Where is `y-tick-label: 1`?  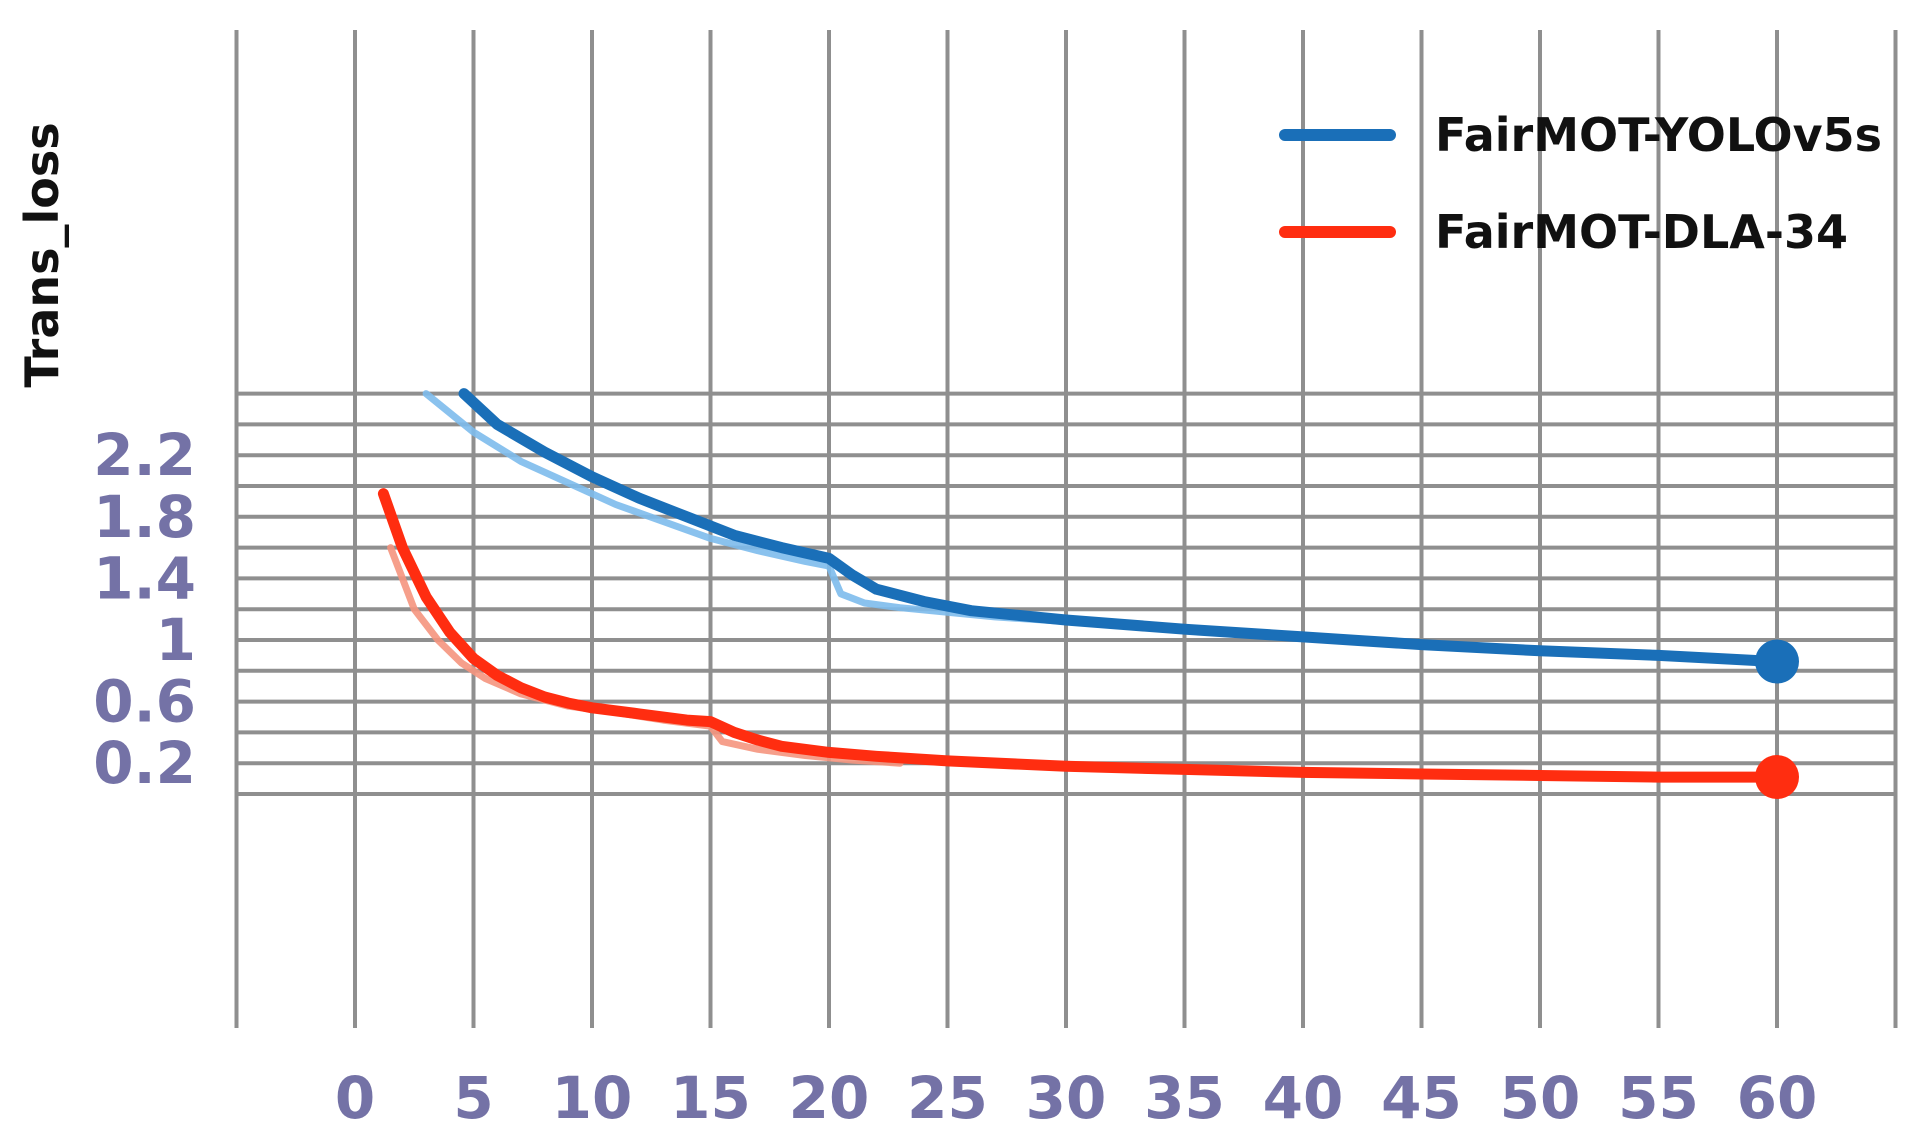
y-tick-label: 1 is located at coordinates (176, 640).